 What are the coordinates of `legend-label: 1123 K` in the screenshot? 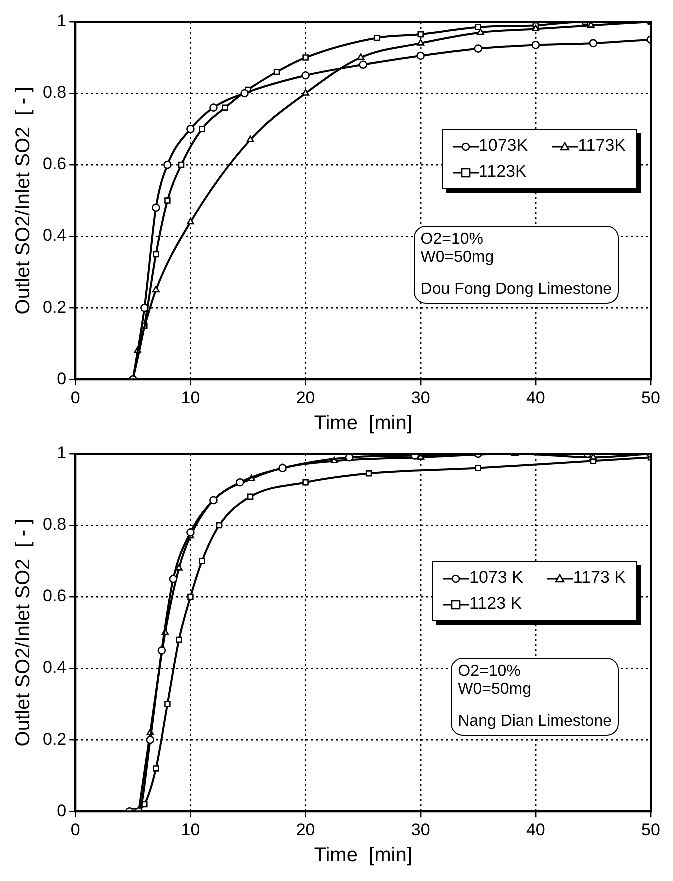 It's located at (496, 604).